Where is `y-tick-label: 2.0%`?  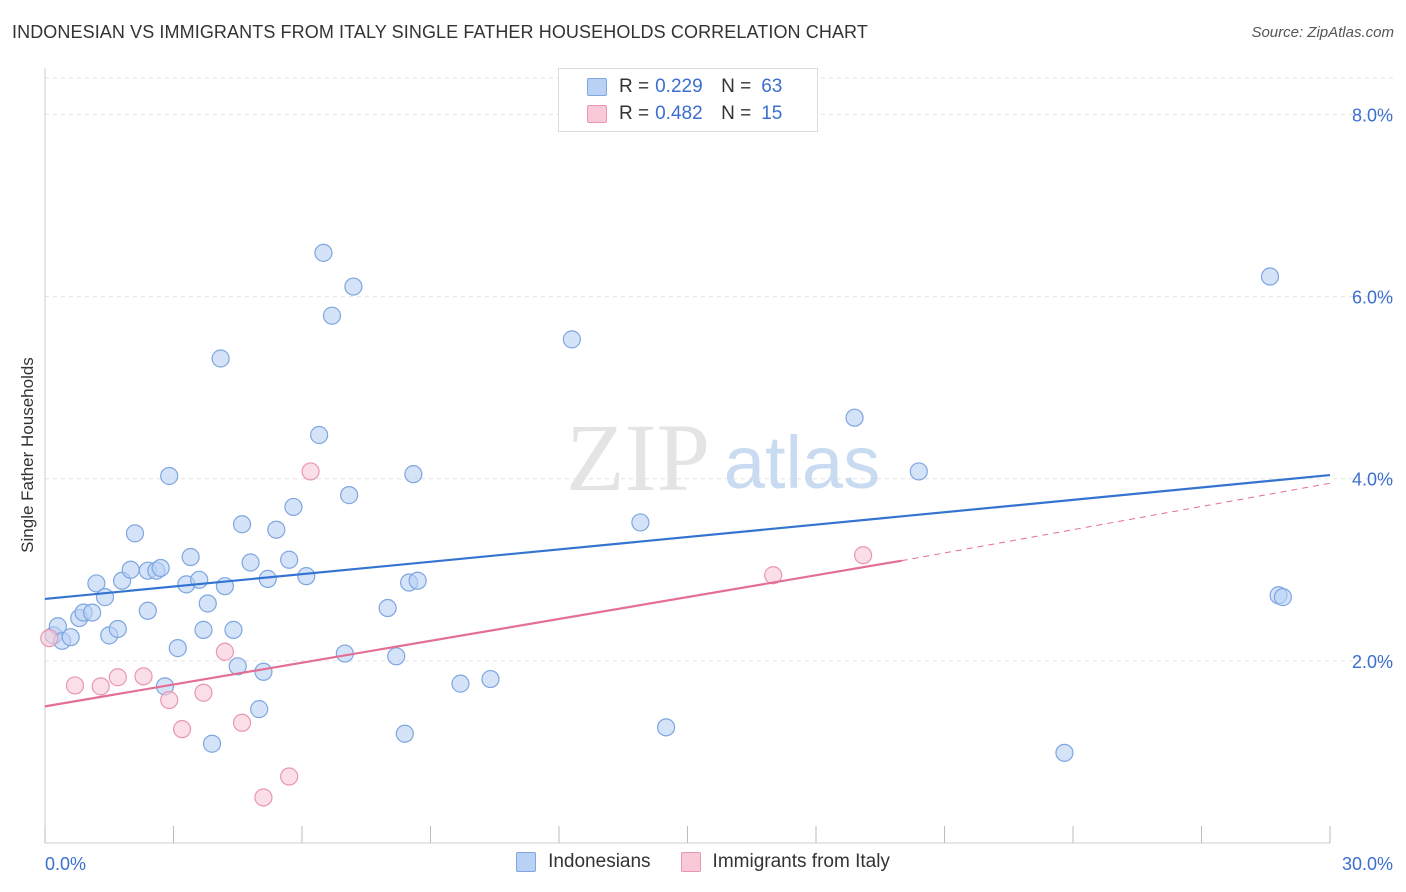 y-tick-label: 2.0% is located at coordinates (1372, 662).